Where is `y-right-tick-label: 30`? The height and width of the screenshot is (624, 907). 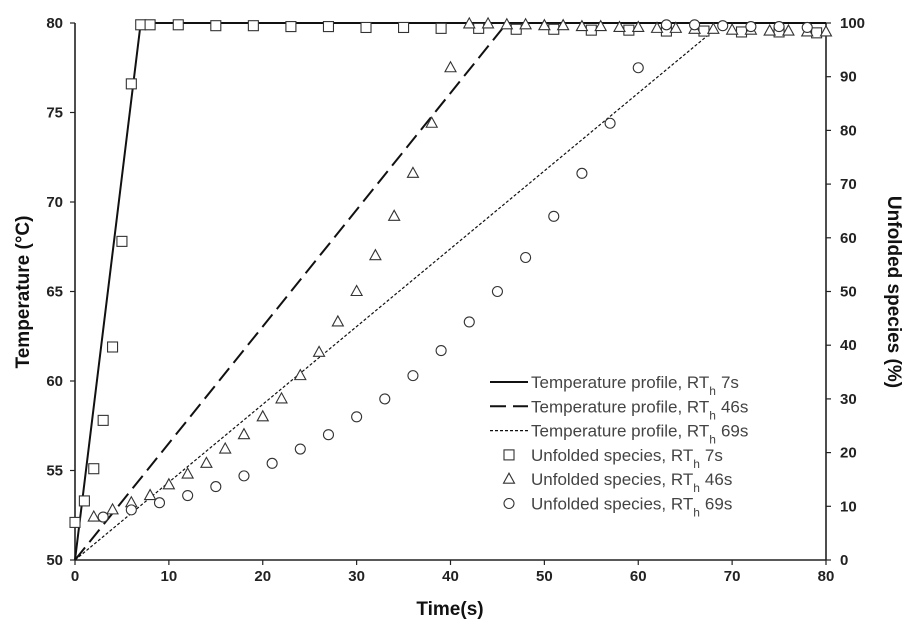 y-right-tick-label: 30 is located at coordinates (848, 399).